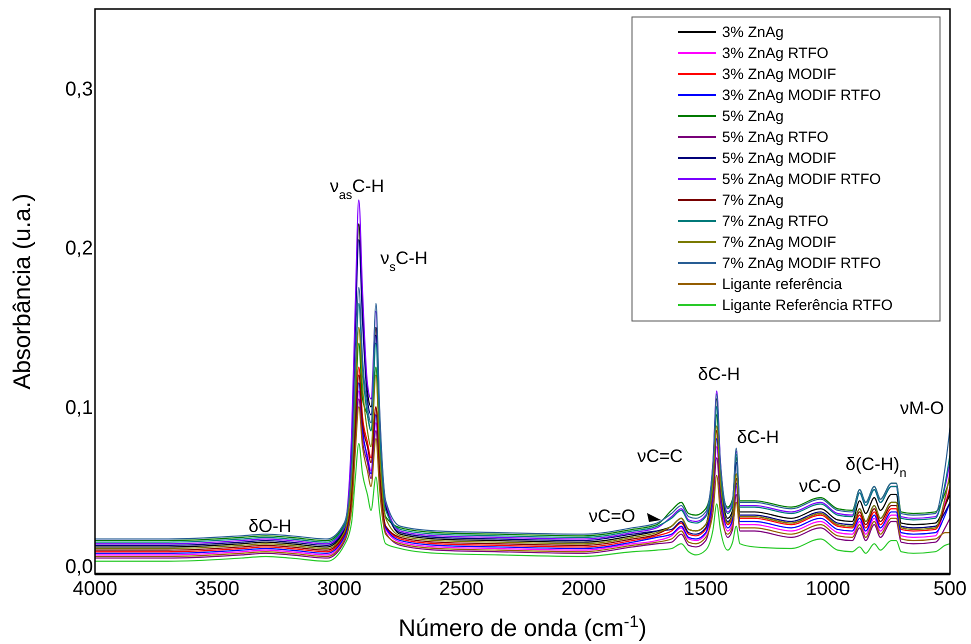 This screenshot has width=971, height=644. I want to click on legend-label: 7% ZnAg MODIF, so click(779, 242).